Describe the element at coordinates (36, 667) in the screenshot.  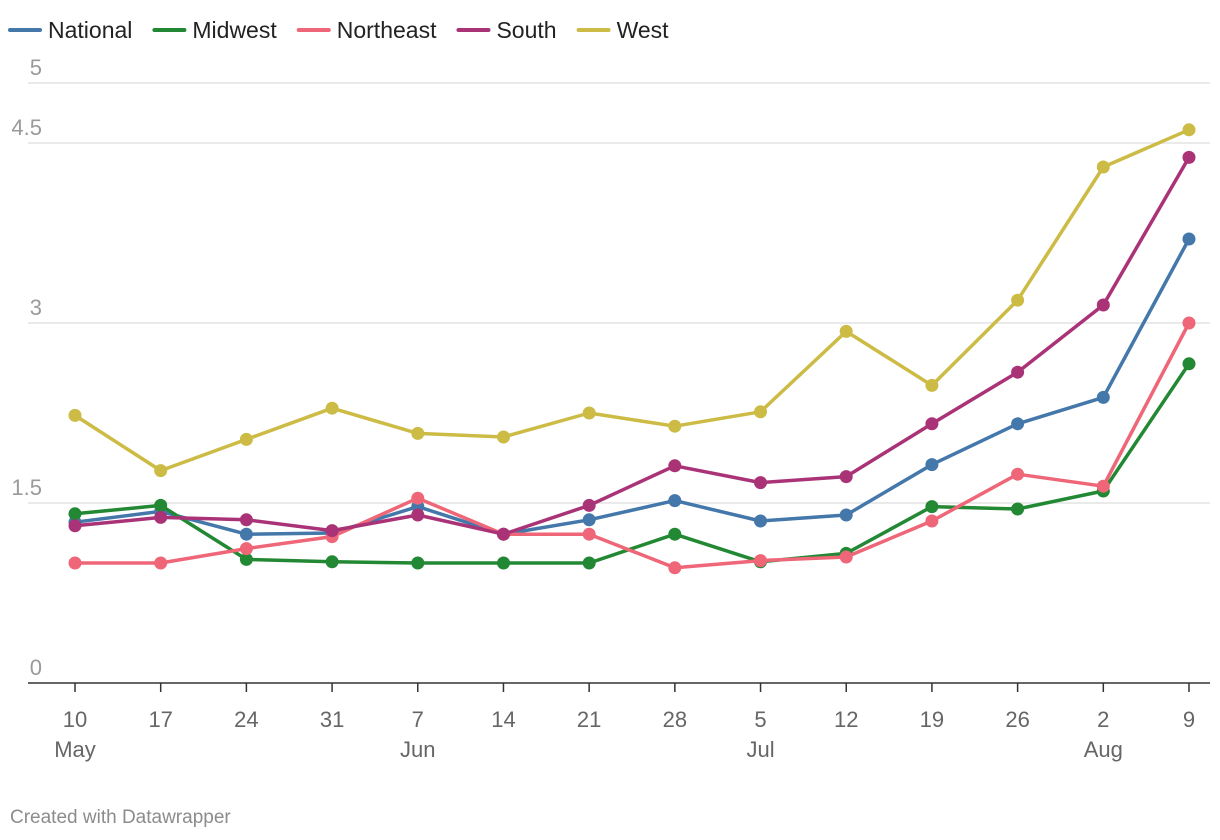
I see `y-tick-label: 0` at that location.